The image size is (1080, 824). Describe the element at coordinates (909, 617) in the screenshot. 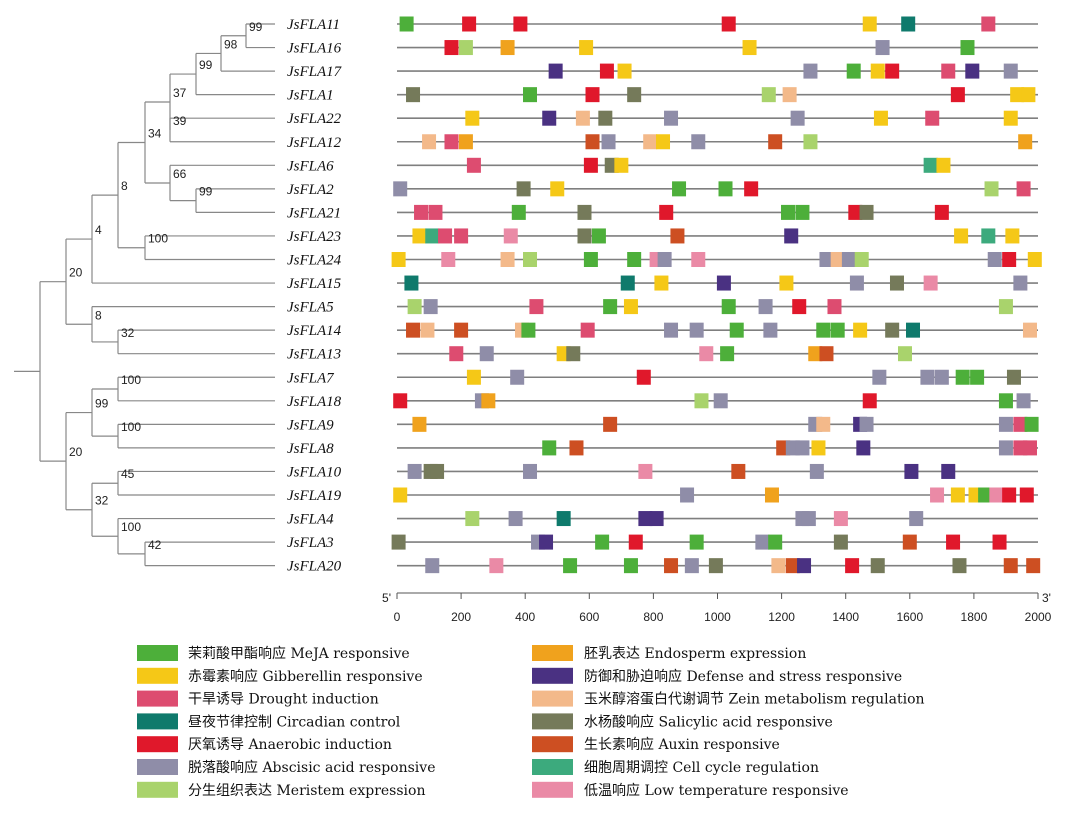

I see `tick-label: 1600` at that location.